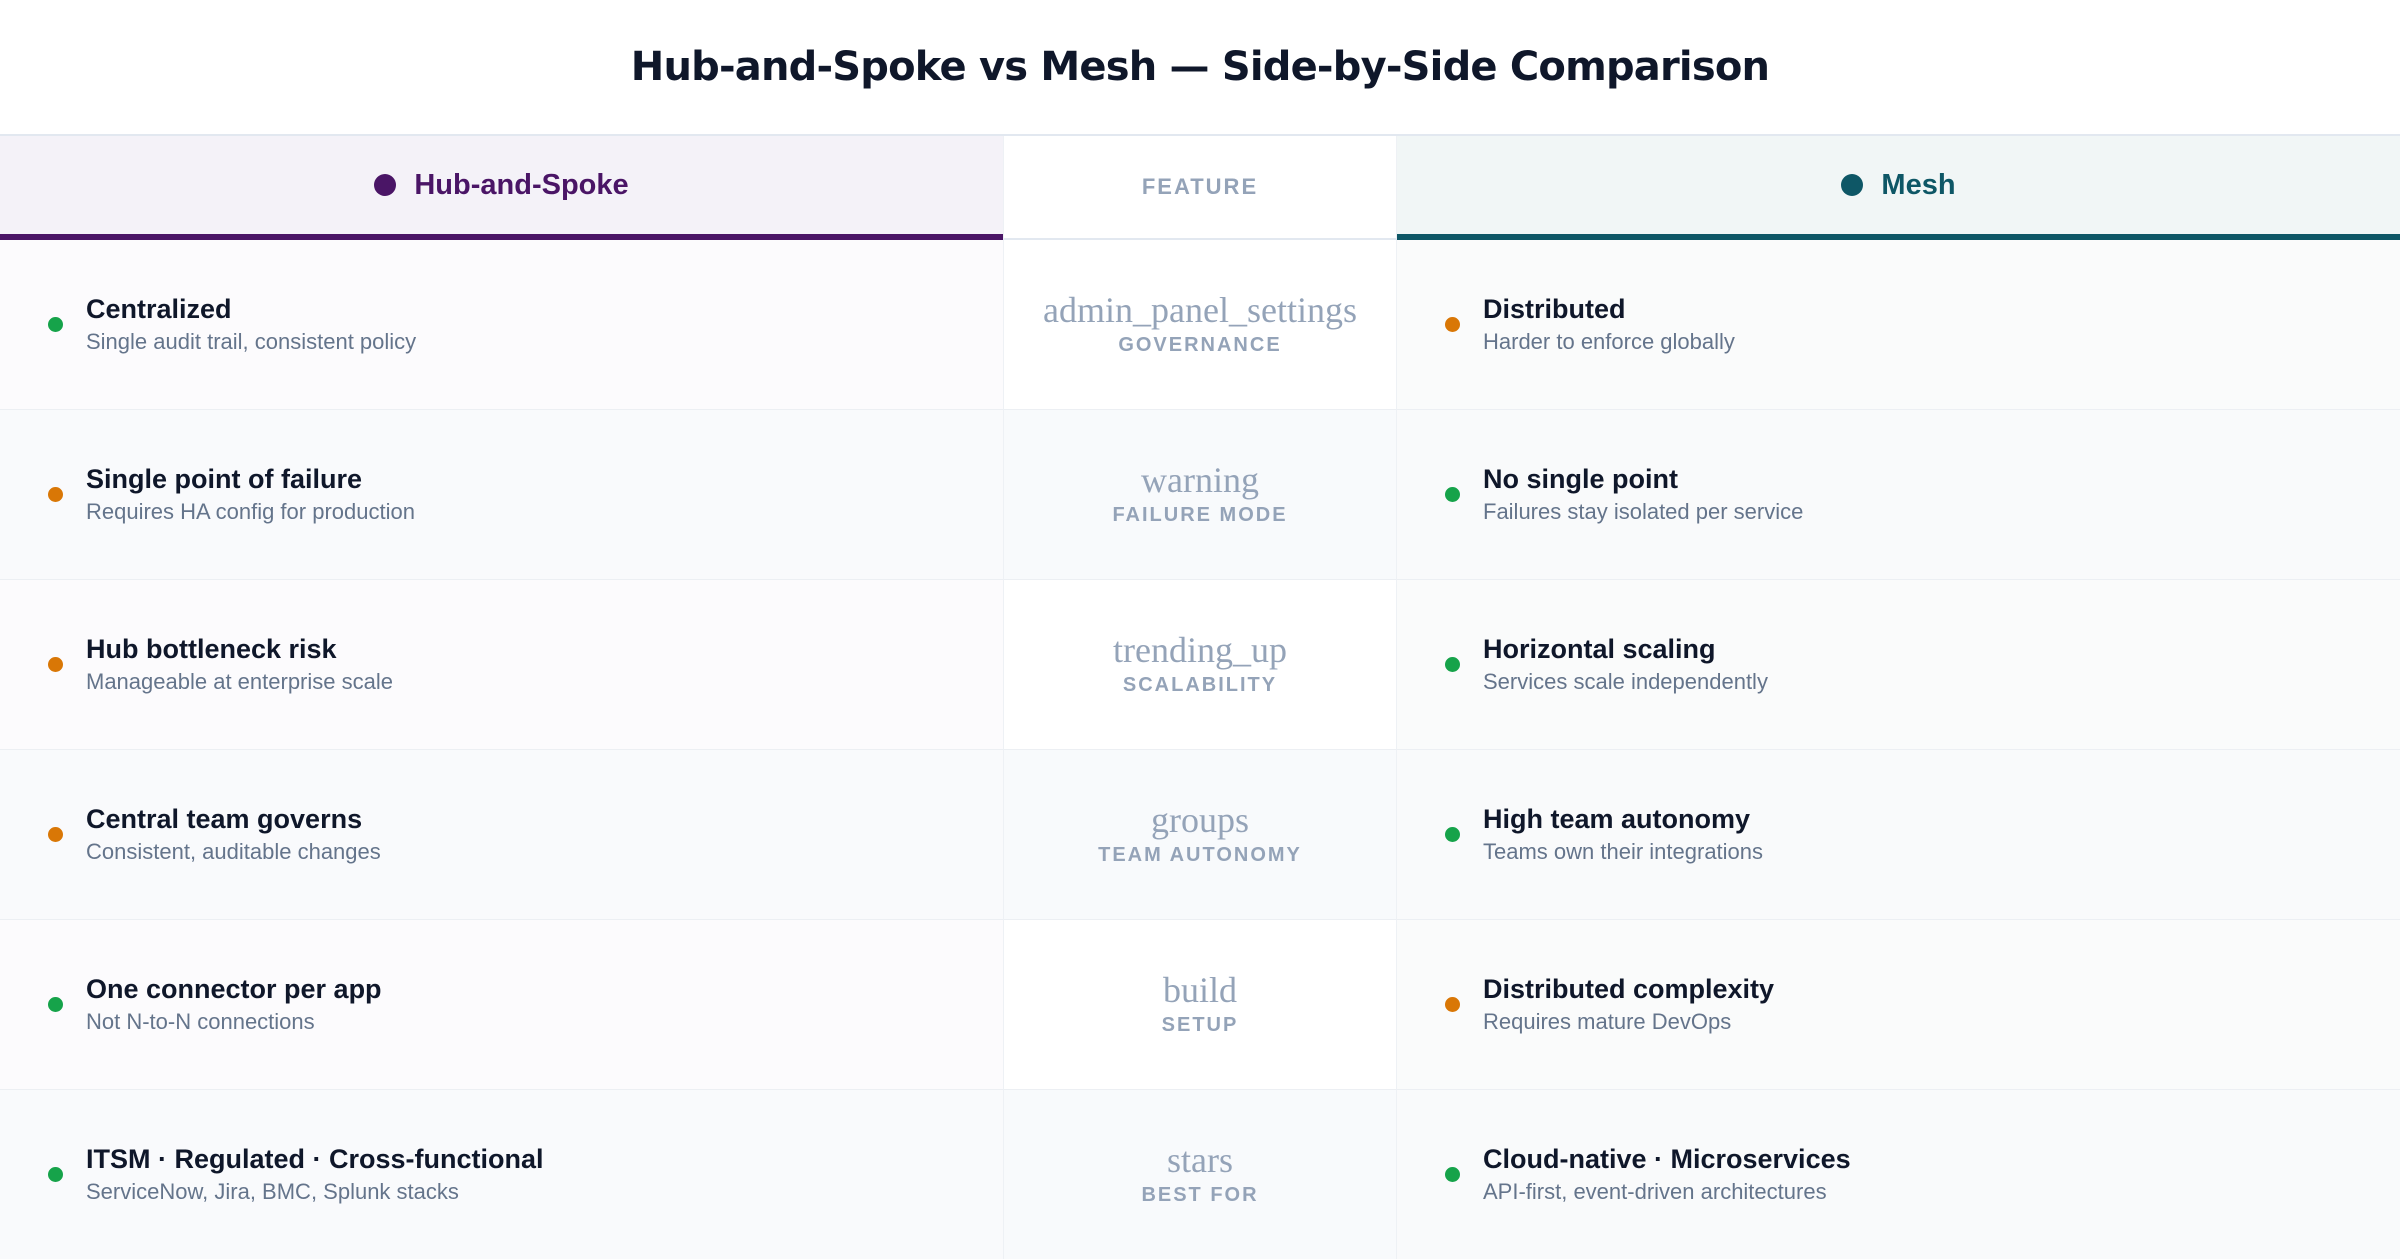 Image resolution: width=2400 pixels, height=1260 pixels. I want to click on mesh-column-label: Mesh, so click(1918, 184).